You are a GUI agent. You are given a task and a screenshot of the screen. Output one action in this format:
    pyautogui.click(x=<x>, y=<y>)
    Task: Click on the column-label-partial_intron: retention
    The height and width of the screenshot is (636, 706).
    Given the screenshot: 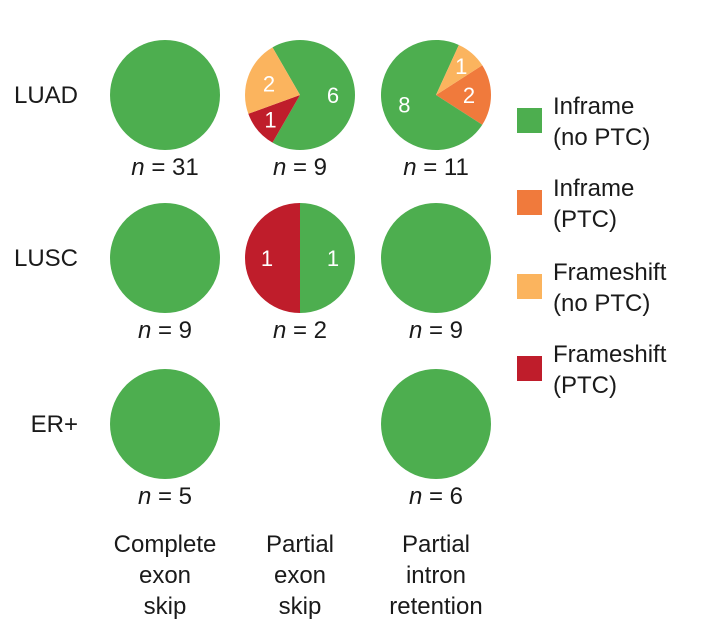 What is the action you would take?
    pyautogui.click(x=435, y=606)
    